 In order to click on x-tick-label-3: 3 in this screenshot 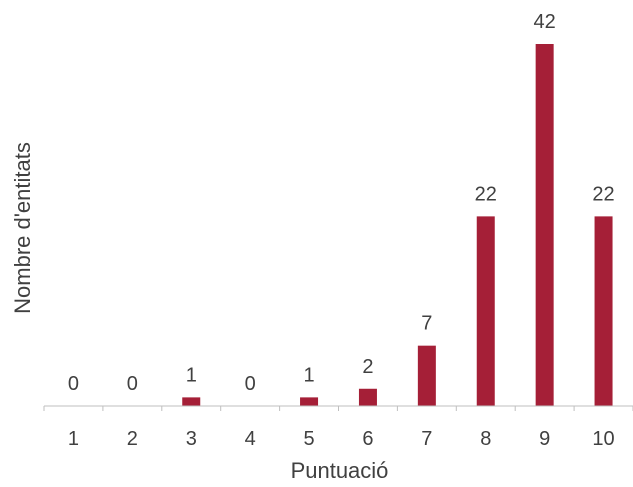, I will do `click(191, 439)`.